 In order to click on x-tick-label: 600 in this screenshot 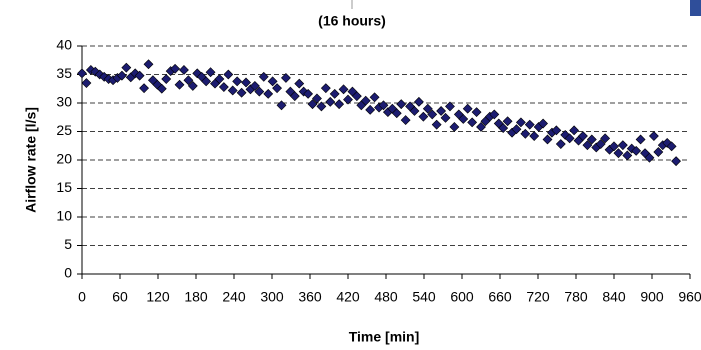, I will do `click(462, 297)`.